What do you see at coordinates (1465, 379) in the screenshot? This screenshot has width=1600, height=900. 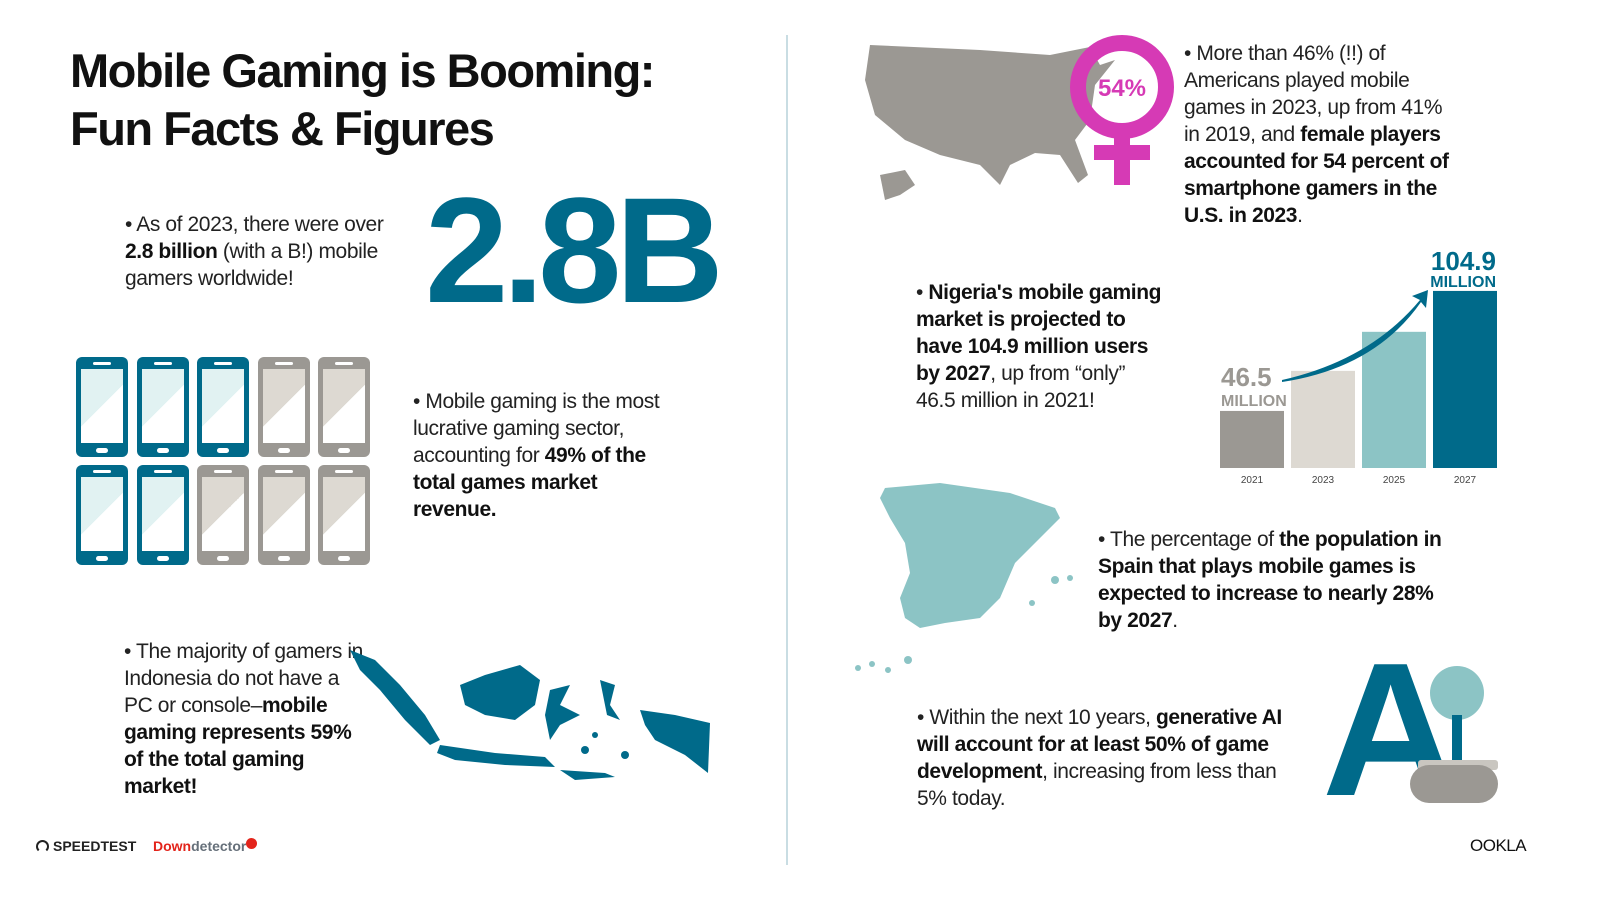 I see `bar-2027` at bounding box center [1465, 379].